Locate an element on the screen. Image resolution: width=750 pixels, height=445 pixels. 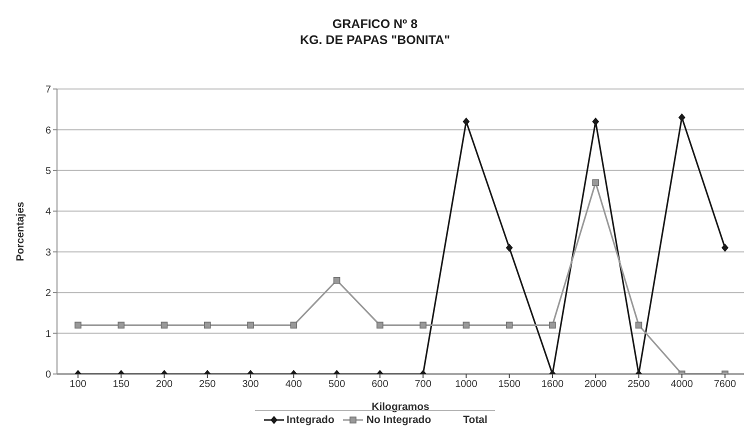
x-tick-label: 600 is located at coordinates (380, 384).